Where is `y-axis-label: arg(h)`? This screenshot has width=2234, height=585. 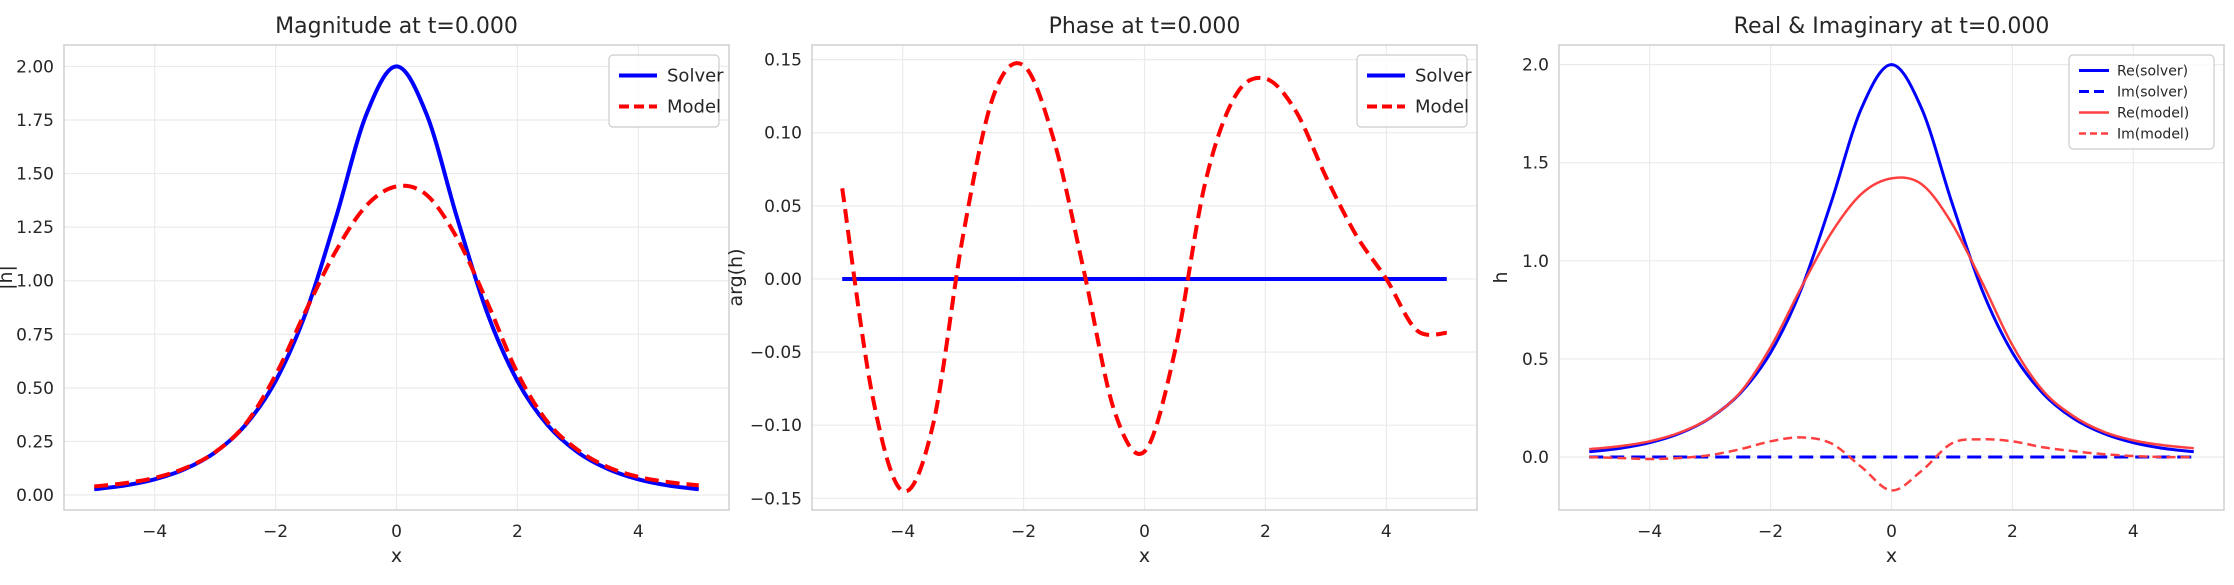 y-axis-label: arg(h) is located at coordinates (736, 277).